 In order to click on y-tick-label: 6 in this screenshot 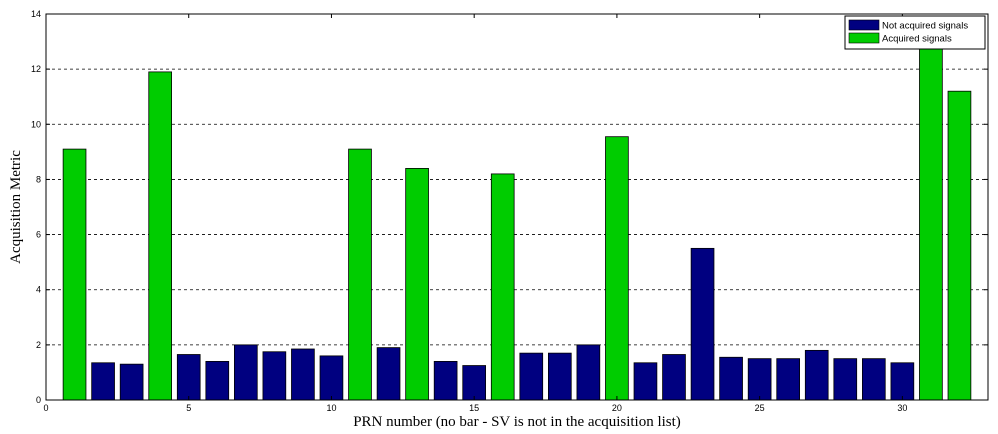, I will do `click(38, 235)`.